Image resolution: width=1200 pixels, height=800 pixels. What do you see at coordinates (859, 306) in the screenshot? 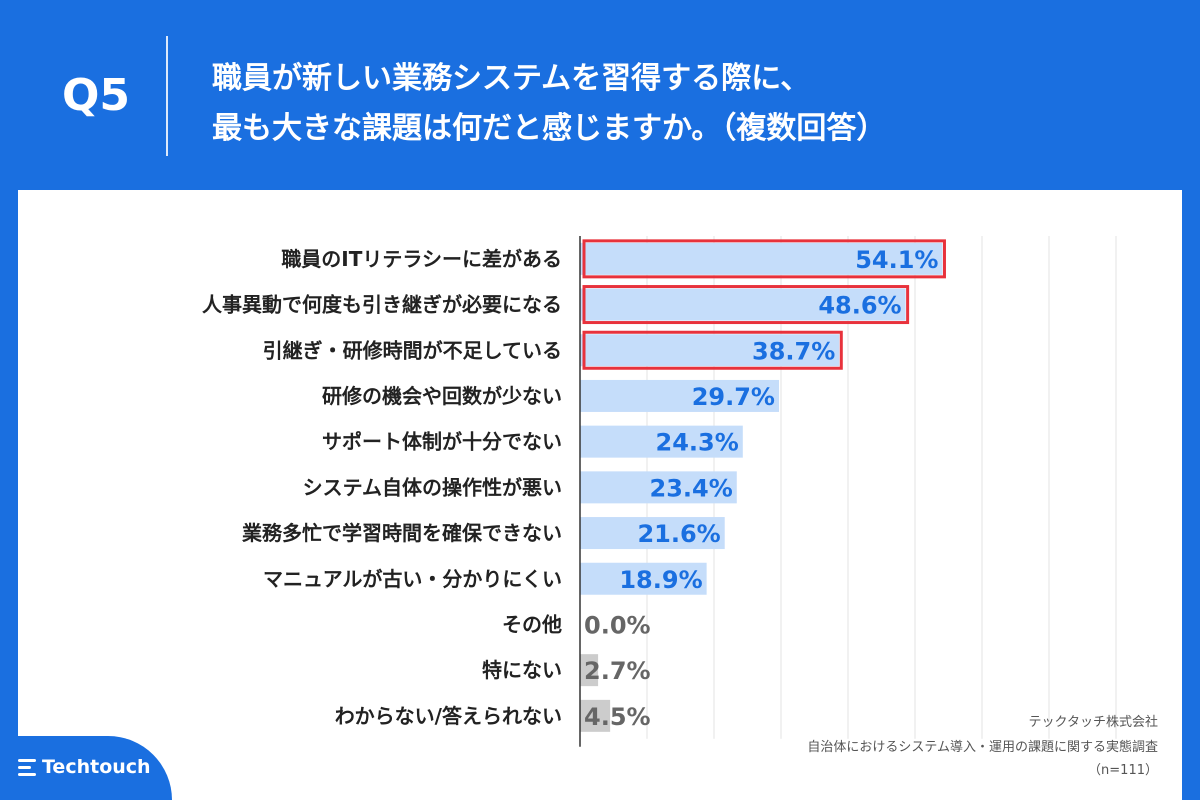
I see `value-label: 48.6%` at bounding box center [859, 306].